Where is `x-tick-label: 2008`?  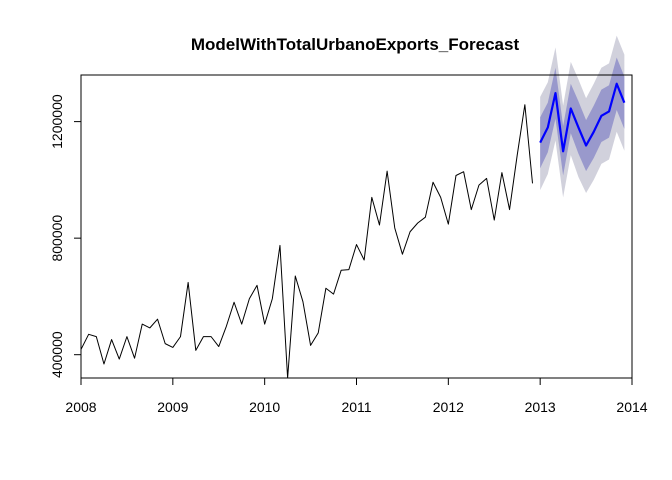 x-tick-label: 2008 is located at coordinates (80, 407).